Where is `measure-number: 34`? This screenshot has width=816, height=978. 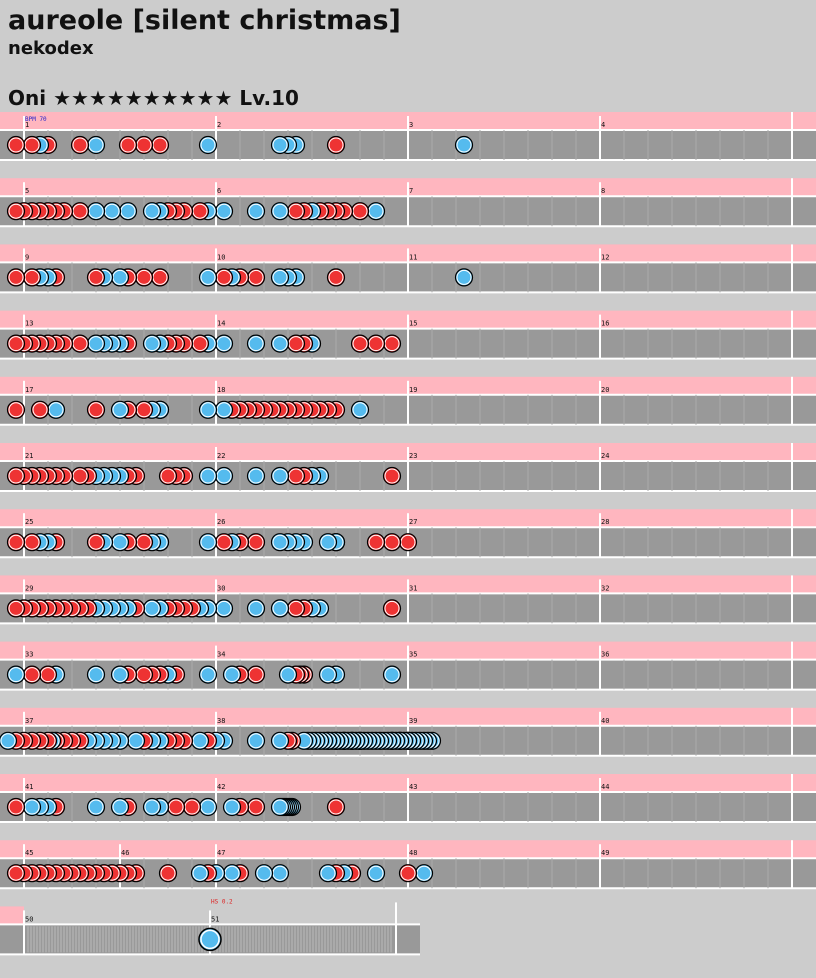
measure-number: 34 is located at coordinates (221, 655).